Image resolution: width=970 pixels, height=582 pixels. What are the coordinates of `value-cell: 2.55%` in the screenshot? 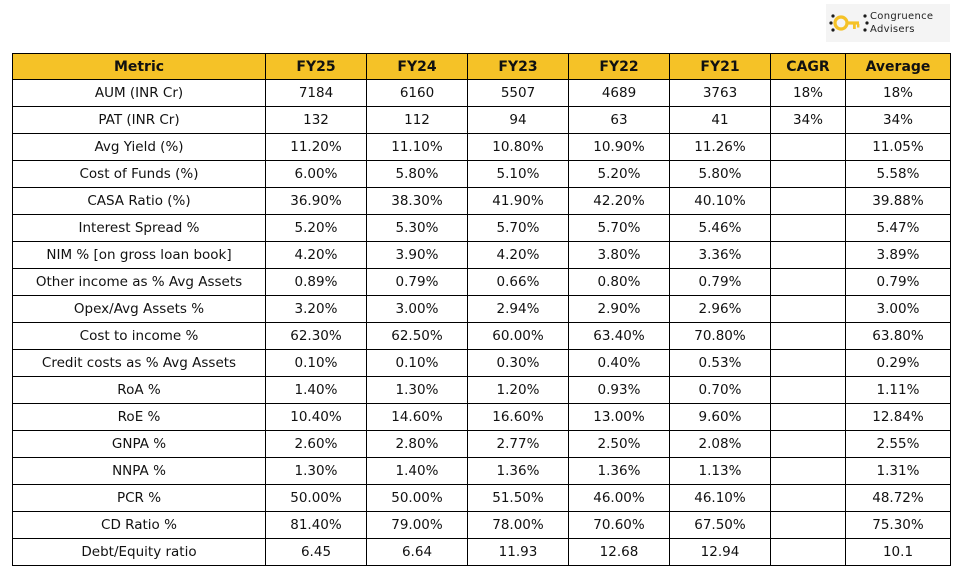 It's located at (898, 444).